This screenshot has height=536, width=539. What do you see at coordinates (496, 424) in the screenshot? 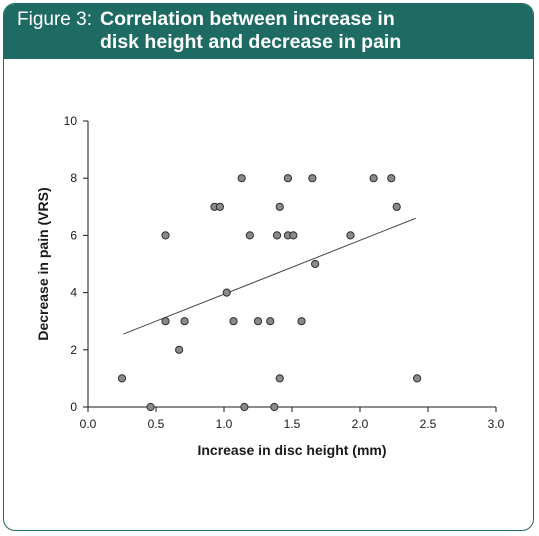
I see `x-tick-label: 3.0` at bounding box center [496, 424].